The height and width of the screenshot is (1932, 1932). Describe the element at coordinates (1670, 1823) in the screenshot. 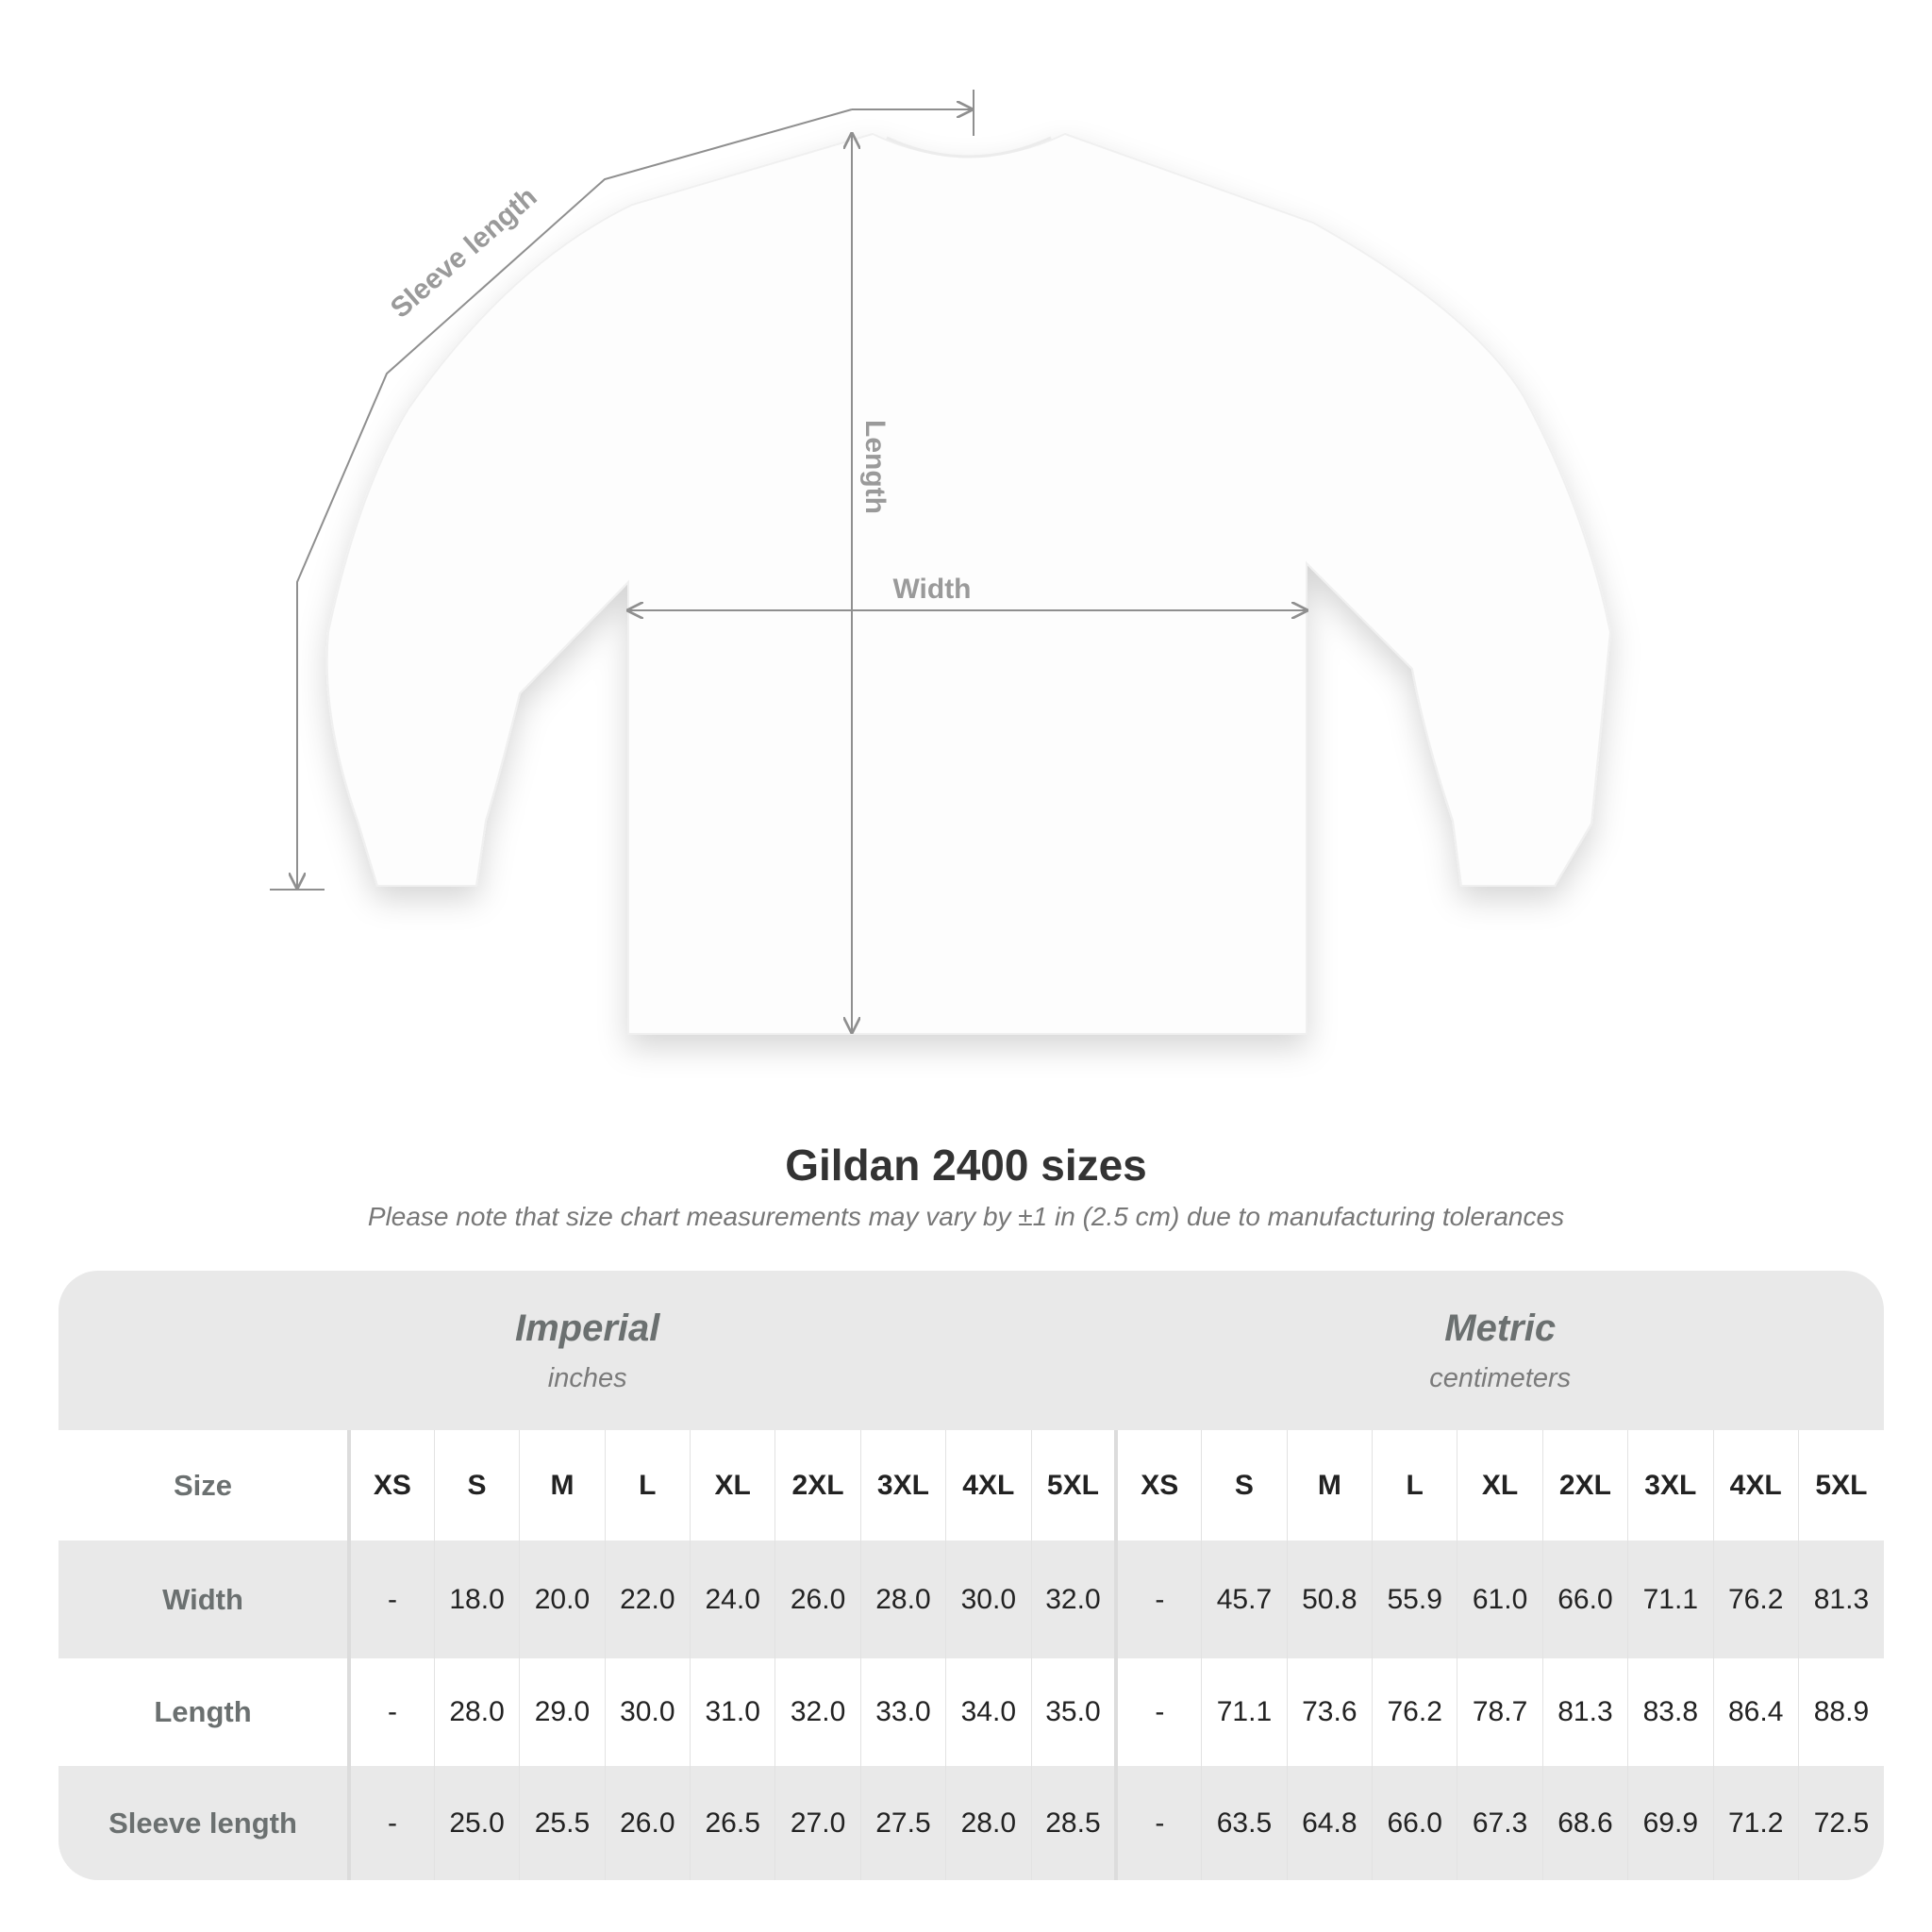

I see `metric-value-cell: 69.9` at that location.